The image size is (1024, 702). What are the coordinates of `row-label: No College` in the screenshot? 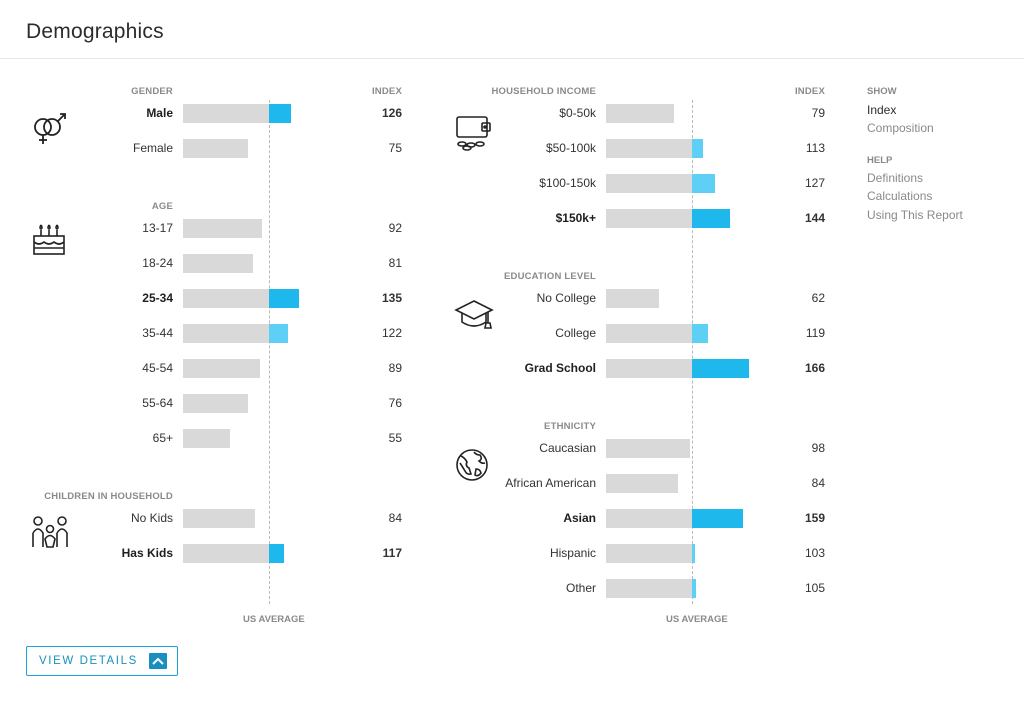 It's located at (566, 298).